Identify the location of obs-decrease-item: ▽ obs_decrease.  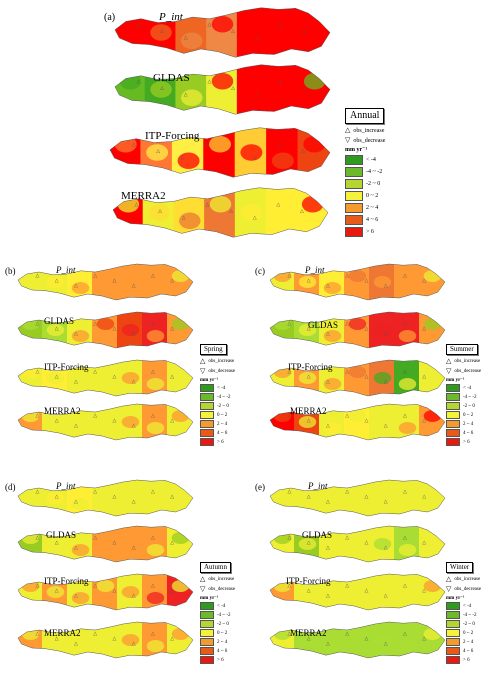
(385, 140).